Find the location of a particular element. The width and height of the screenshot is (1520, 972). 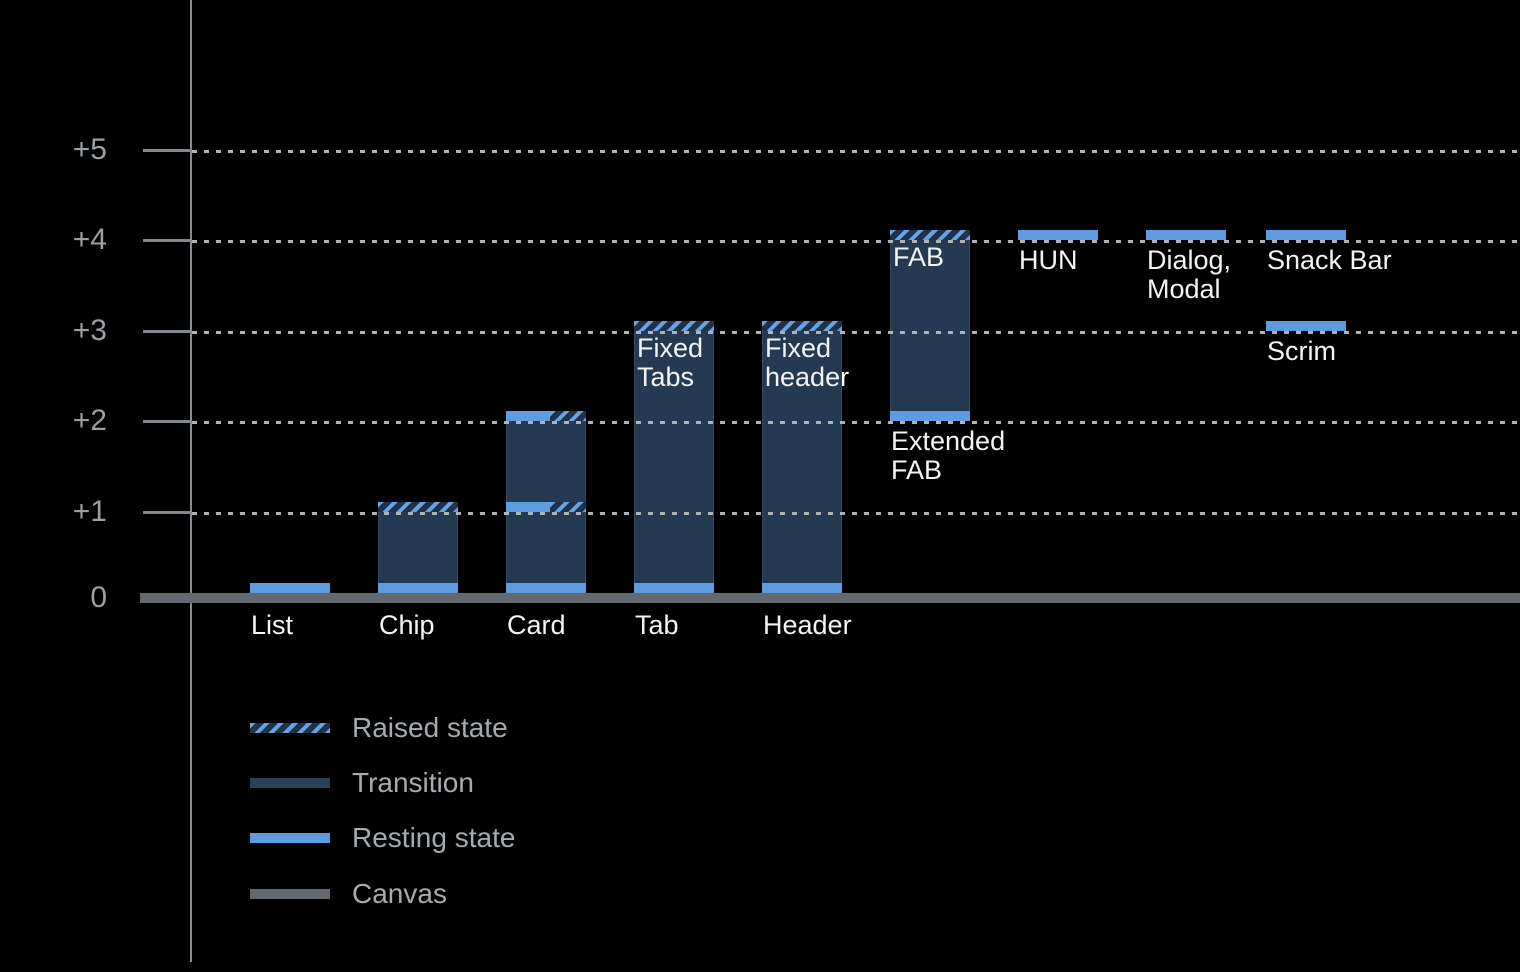

legend-swatch-resting is located at coordinates (290, 838).